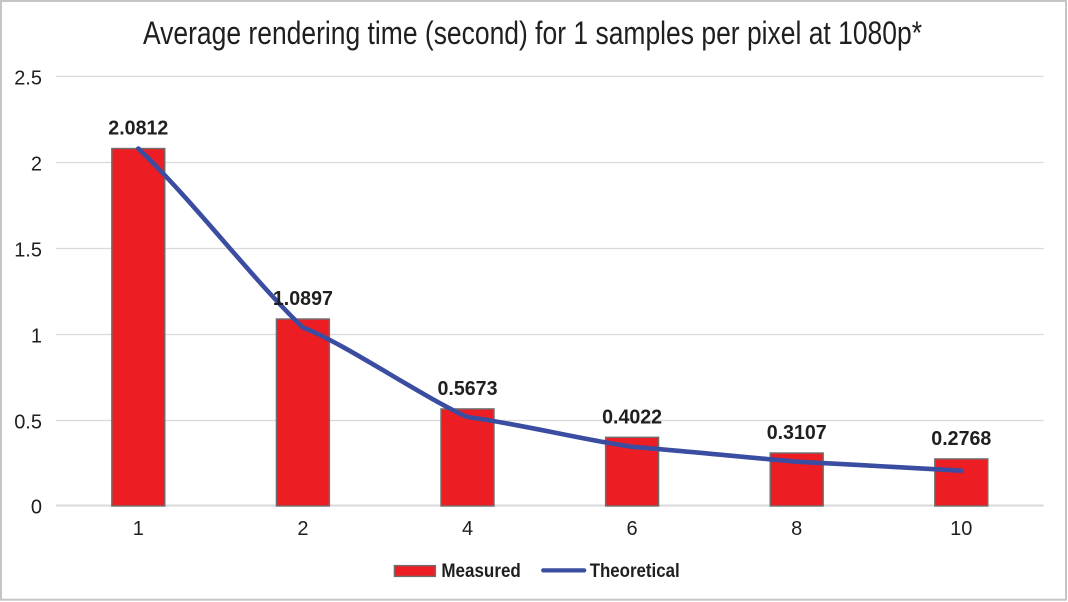  Describe the element at coordinates (28, 423) in the screenshot. I see `svg-text: 0.5` at that location.